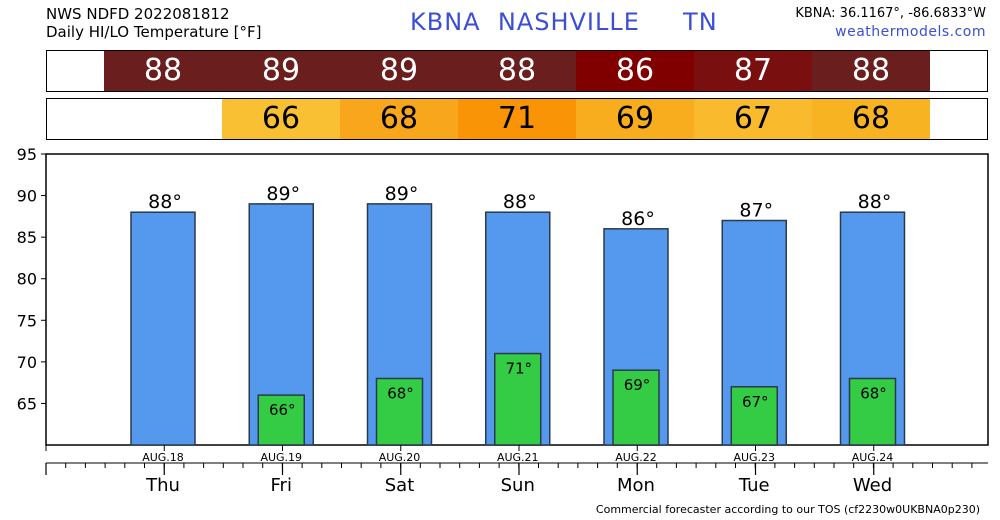 This screenshot has width=1000, height=520. Describe the element at coordinates (281, 485) in the screenshot. I see `day-label: Fri` at that location.